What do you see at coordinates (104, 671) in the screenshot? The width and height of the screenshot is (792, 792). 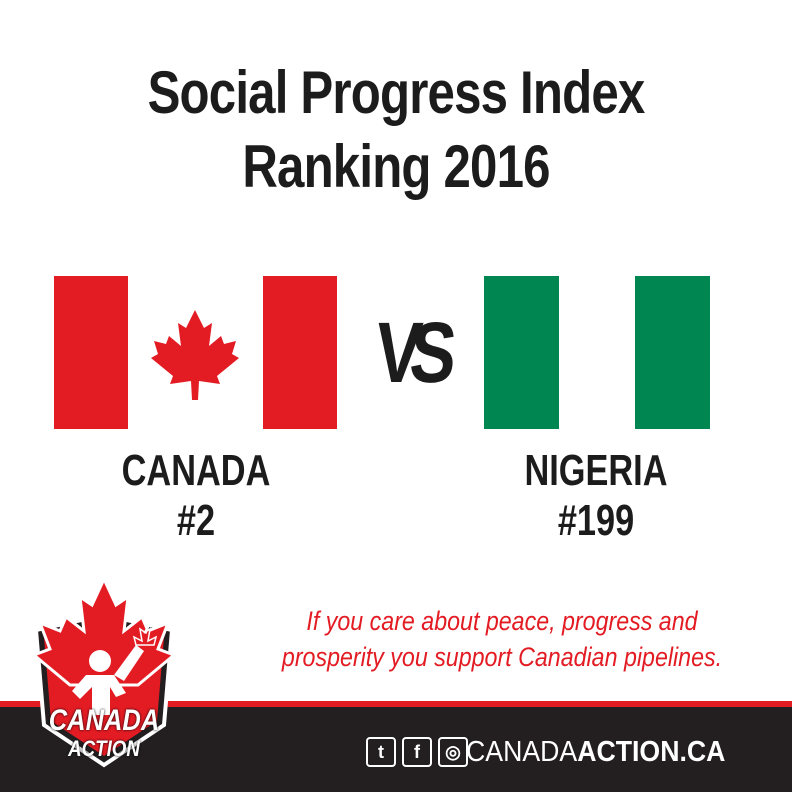 I see `canada-action-logo` at bounding box center [104, 671].